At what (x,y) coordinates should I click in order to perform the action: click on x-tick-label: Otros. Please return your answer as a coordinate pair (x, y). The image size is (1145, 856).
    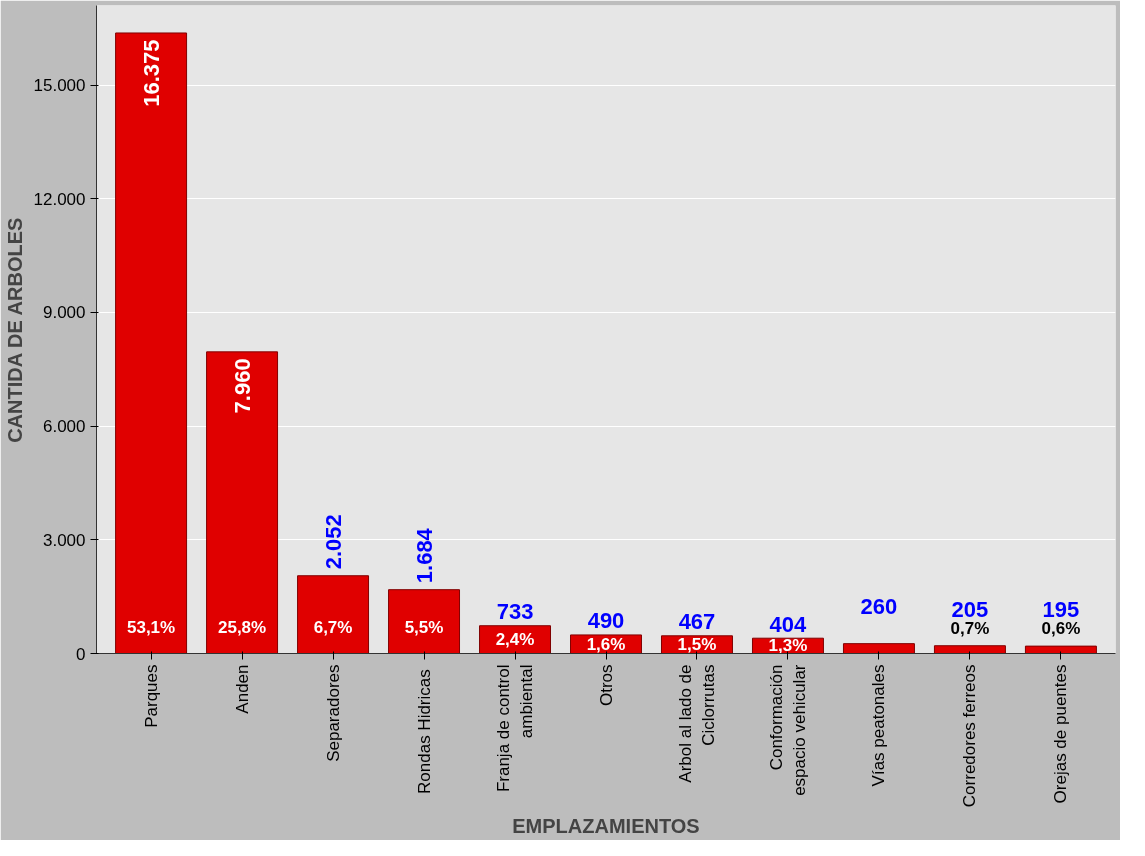
    Looking at the image, I should click on (606, 685).